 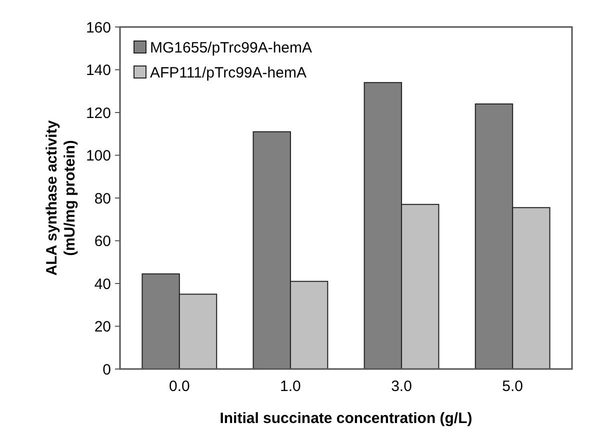 What do you see at coordinates (179, 386) in the screenshot?
I see `x-tick-label: 0.0` at bounding box center [179, 386].